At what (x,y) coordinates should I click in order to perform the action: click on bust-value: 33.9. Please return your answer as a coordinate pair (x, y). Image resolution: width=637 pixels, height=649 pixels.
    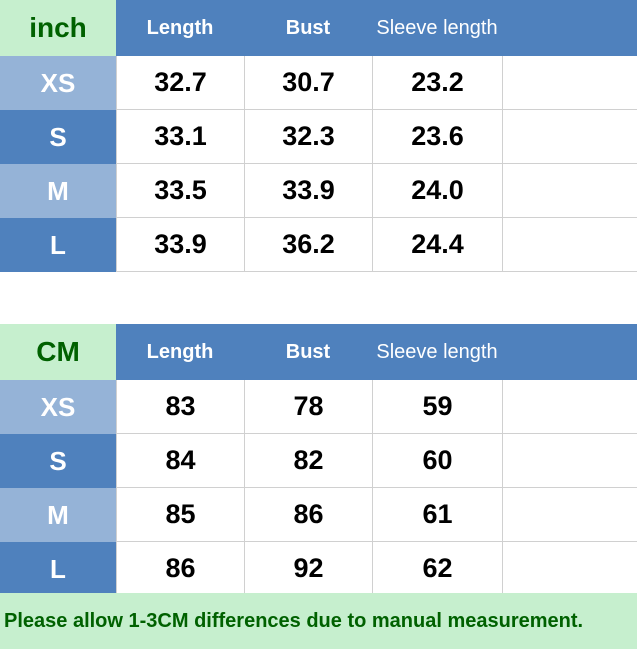
    Looking at the image, I should click on (308, 191).